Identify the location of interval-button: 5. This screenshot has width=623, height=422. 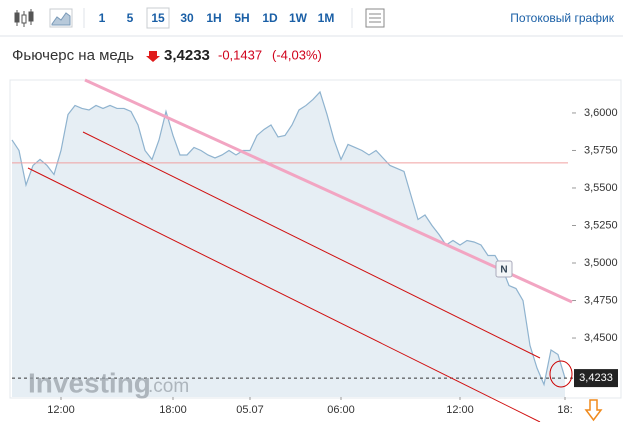
(130, 18).